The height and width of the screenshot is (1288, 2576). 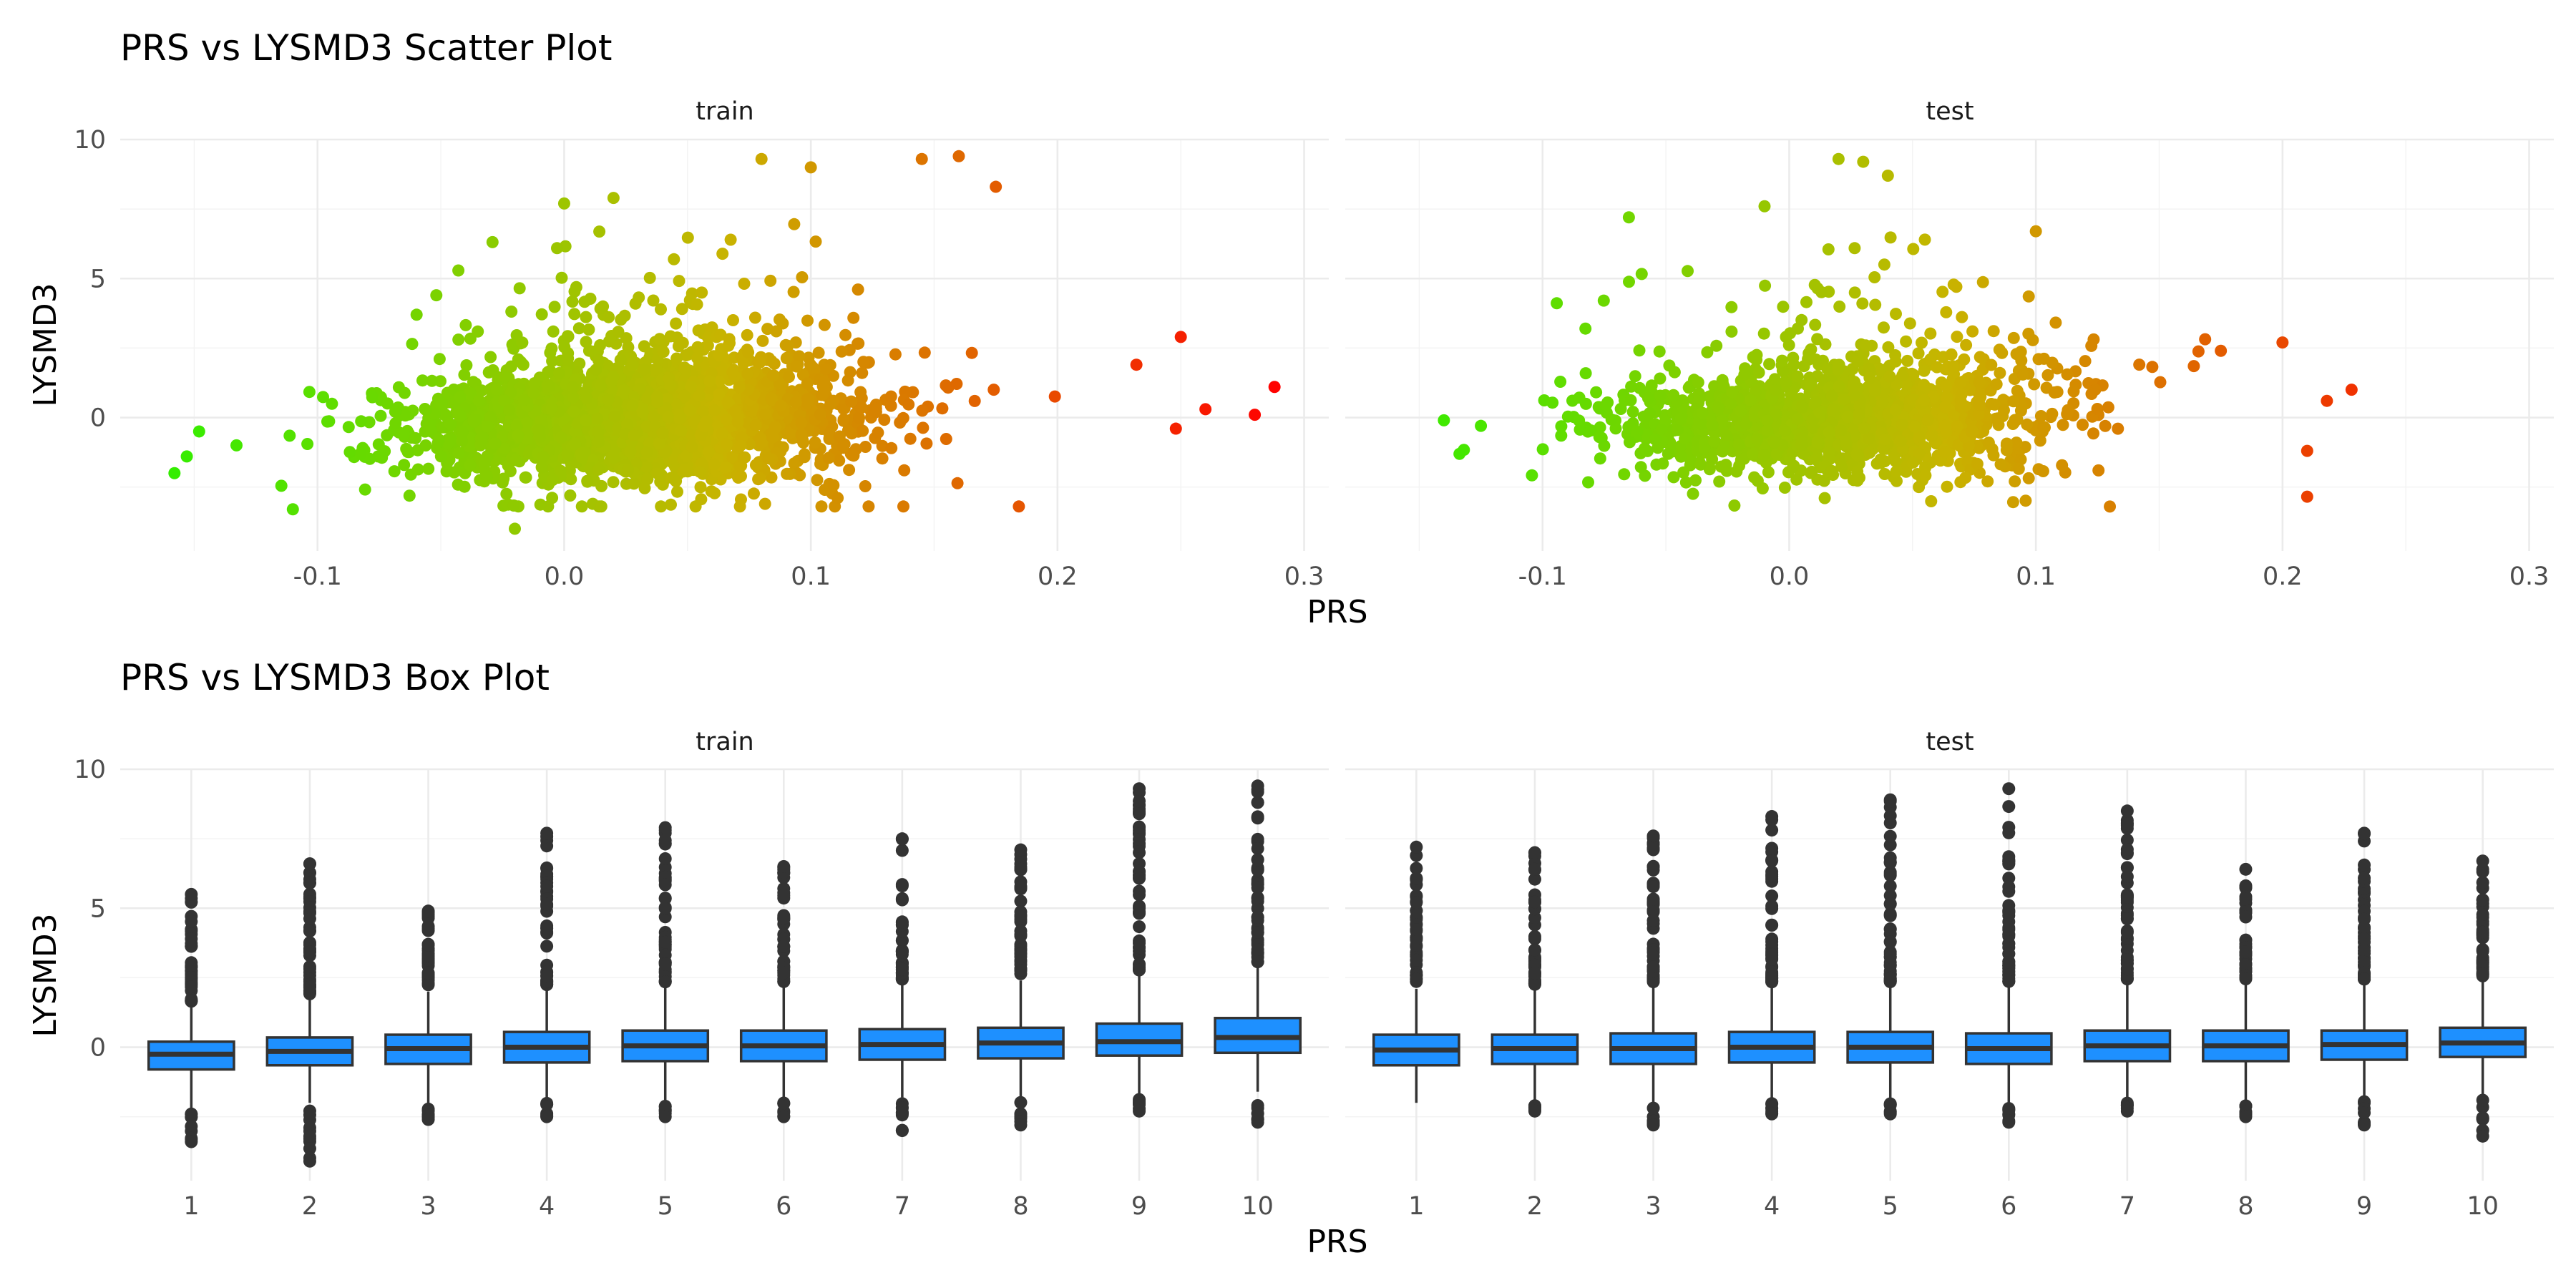 What do you see at coordinates (98, 279) in the screenshot?
I see `scatter-y-tick-label: 5` at bounding box center [98, 279].